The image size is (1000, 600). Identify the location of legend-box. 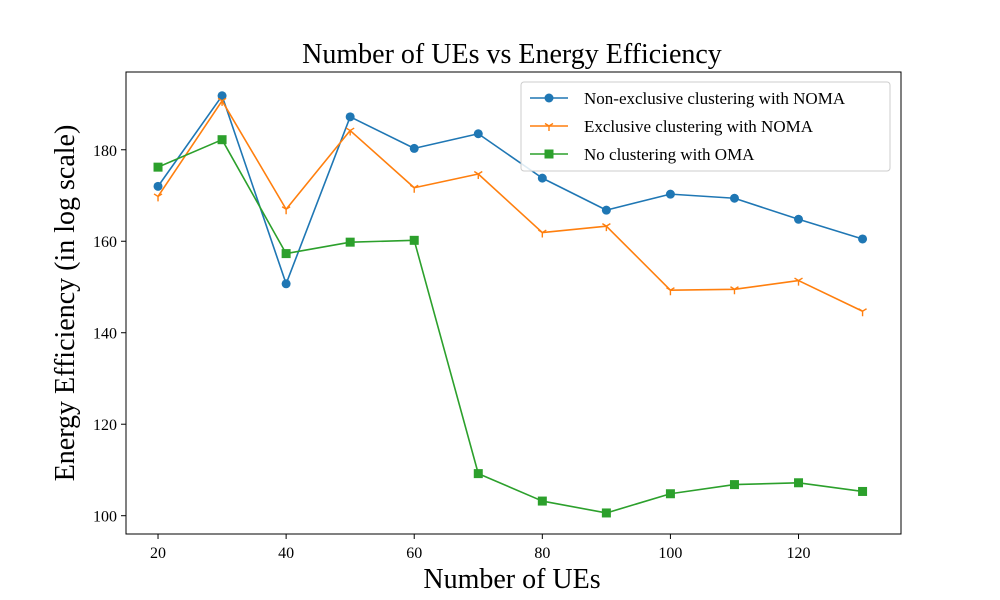
(705, 126).